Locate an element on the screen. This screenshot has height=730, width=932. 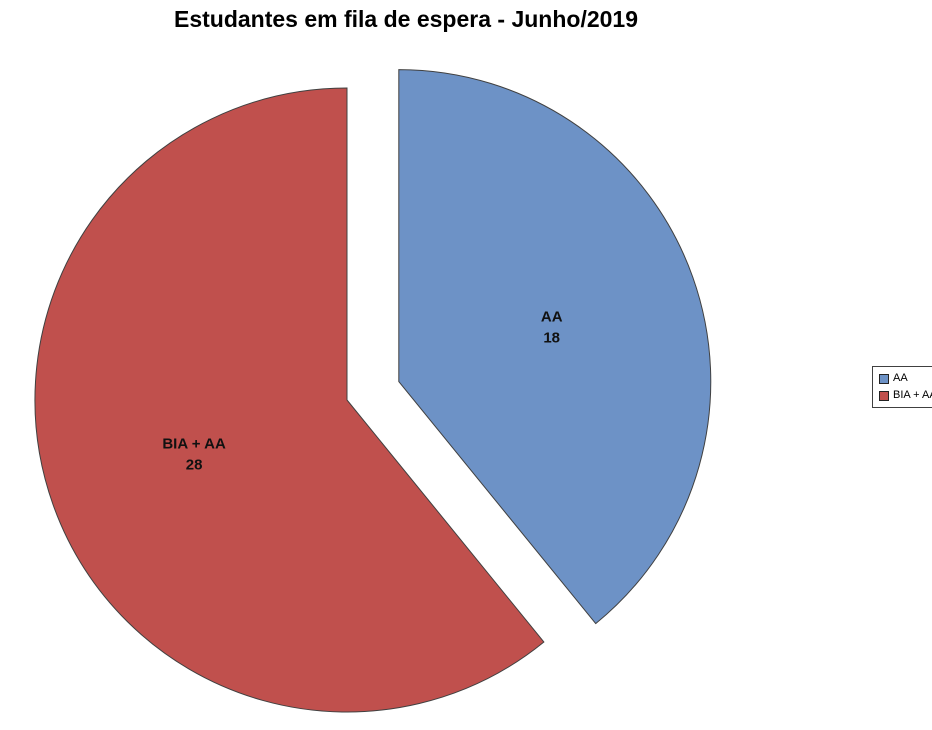
legend-item-bia-aa: BIA + AA is located at coordinates (905, 395).